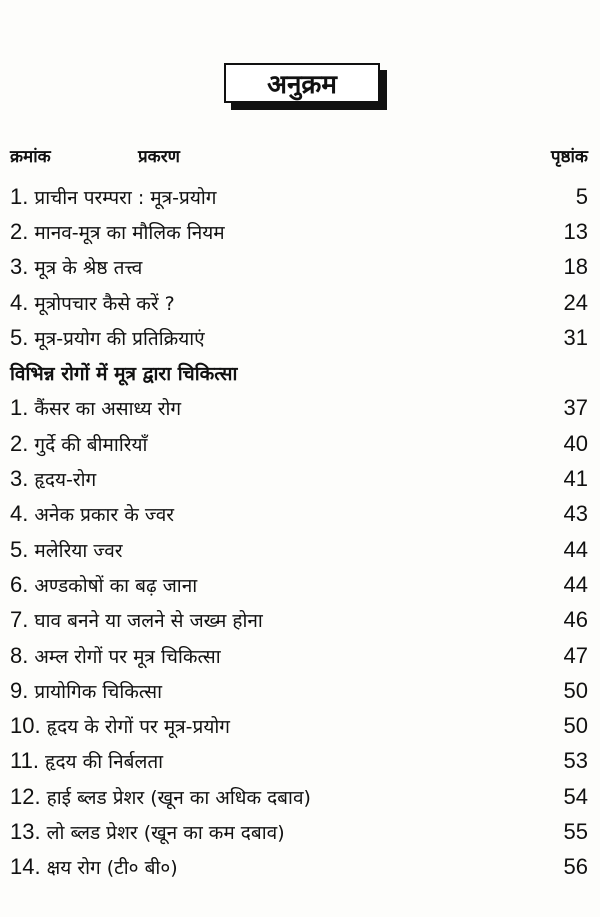  What do you see at coordinates (165, 832) in the screenshot?
I see `entry-title: लो ब्लड प्रेशर (खून का कम दबाव)` at bounding box center [165, 832].